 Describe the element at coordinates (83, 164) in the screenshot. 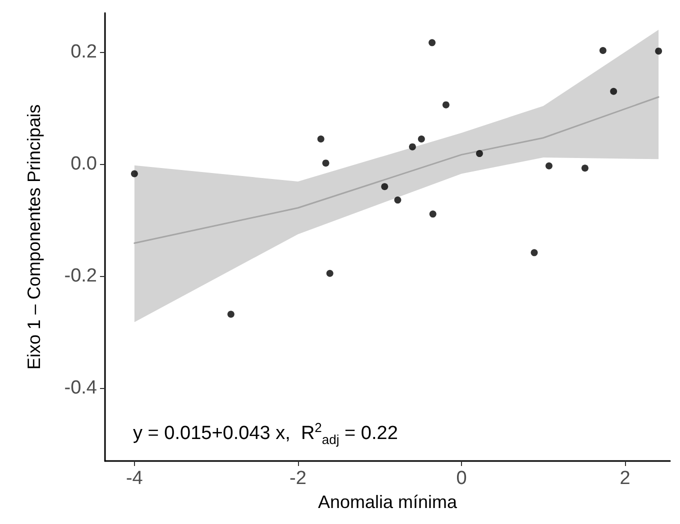

I see `y-tick-label: 0.0` at that location.